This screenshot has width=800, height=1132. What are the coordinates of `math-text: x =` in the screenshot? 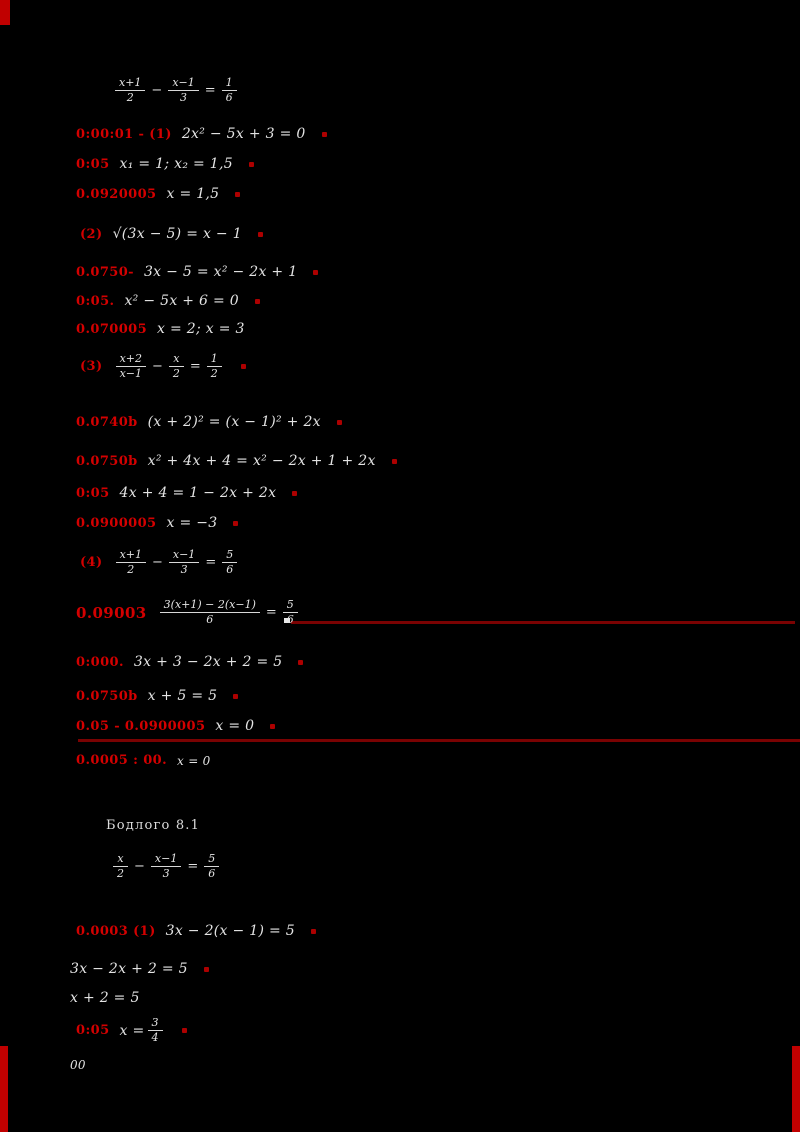 It's located at (132, 1030).